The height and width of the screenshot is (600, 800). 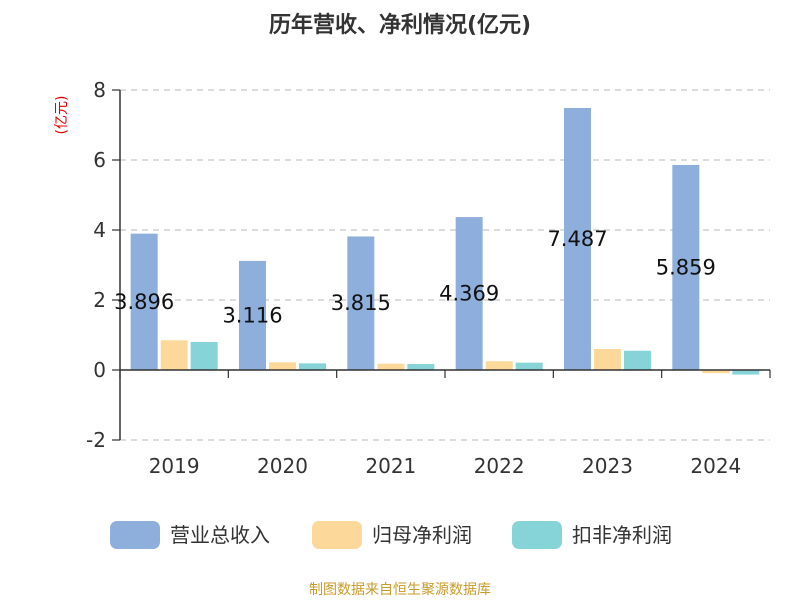 What do you see at coordinates (174, 355) in the screenshot?
I see `bar-1-2019` at bounding box center [174, 355].